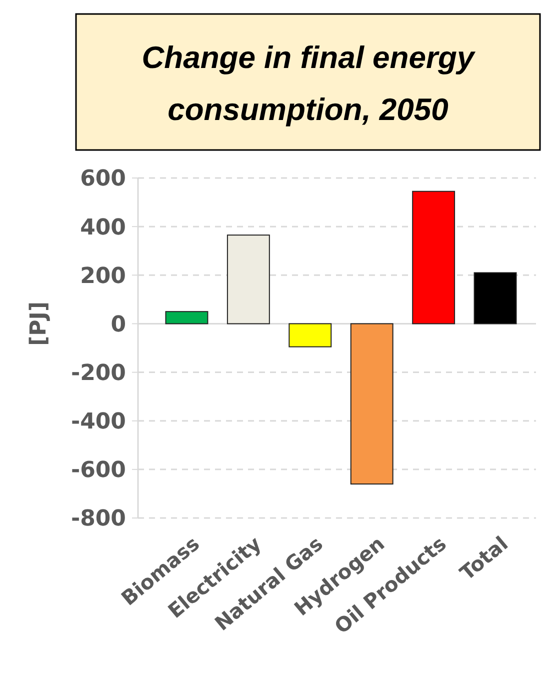 This screenshot has width=552, height=677. What do you see at coordinates (98, 519) in the screenshot?
I see `y-tick-label: -800` at bounding box center [98, 519].